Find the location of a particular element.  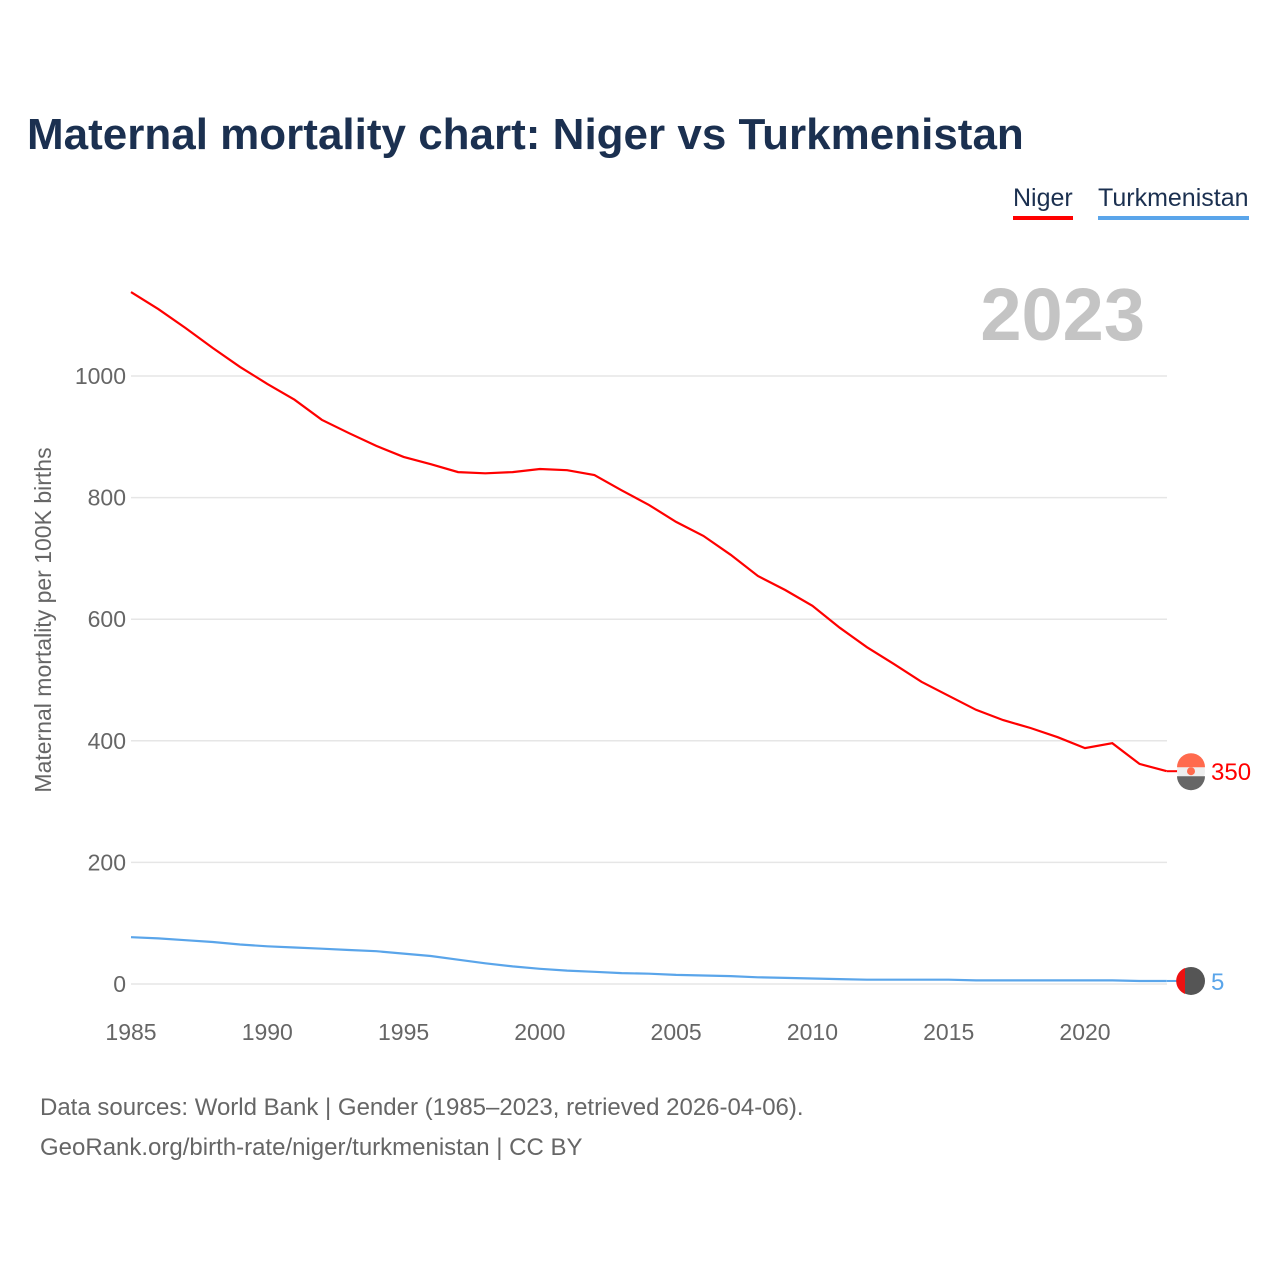

end-value-label: 5 is located at coordinates (1217, 982).